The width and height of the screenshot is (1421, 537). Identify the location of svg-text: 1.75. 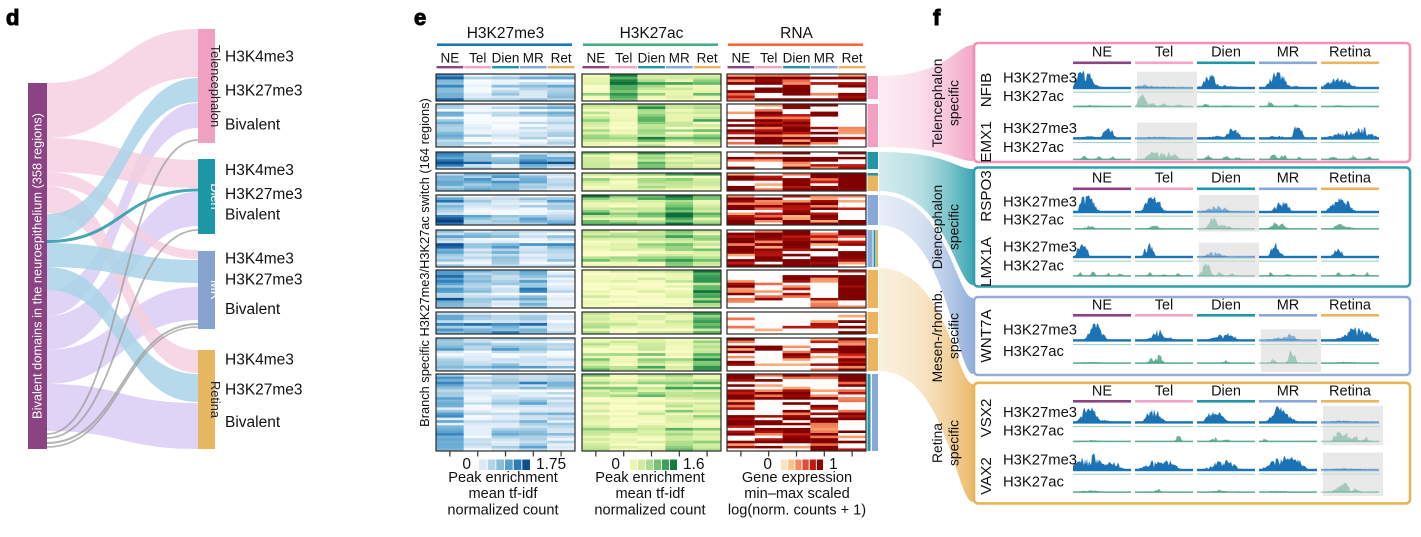
(551, 464).